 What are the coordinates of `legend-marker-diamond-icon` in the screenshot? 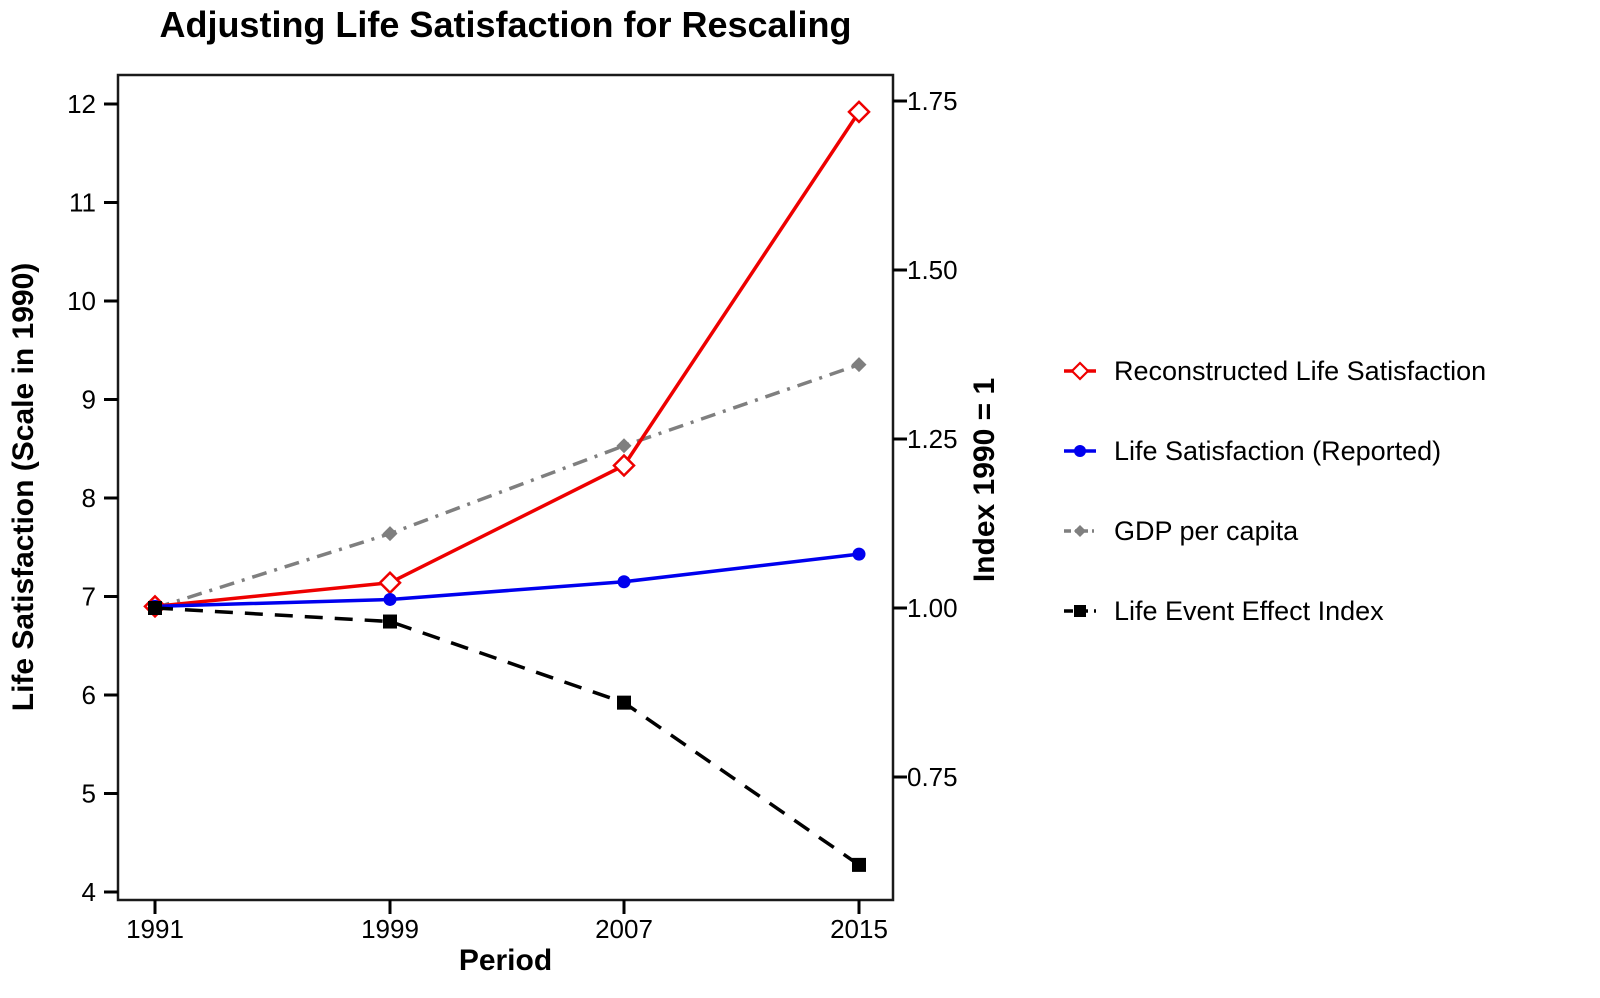 It's located at (1080, 531).